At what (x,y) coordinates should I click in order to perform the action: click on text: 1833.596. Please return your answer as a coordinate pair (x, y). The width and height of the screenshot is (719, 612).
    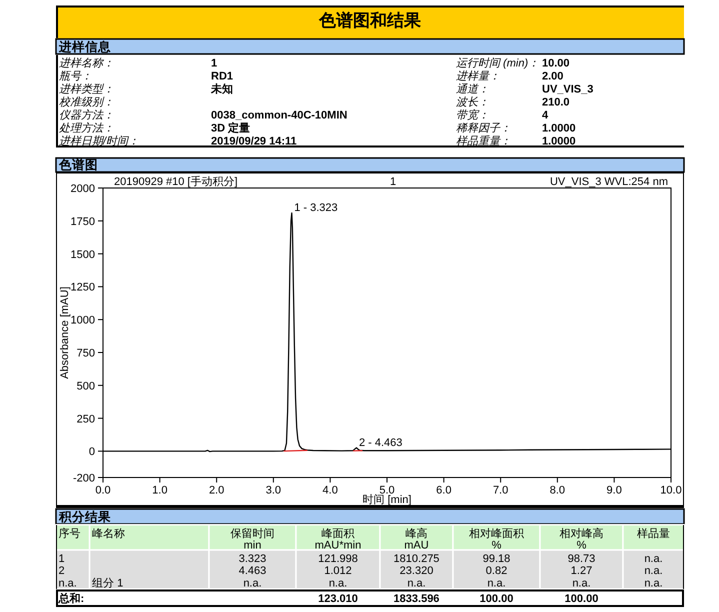
    Looking at the image, I should click on (417, 599).